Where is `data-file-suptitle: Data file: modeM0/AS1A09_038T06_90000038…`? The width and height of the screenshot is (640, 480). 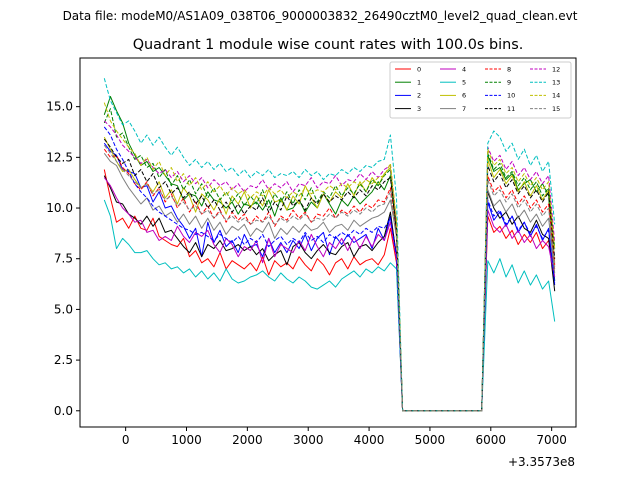
data-file-suptitle: Data file: modeM0/AS1A09_038T06_90000038… is located at coordinates (320, 16).